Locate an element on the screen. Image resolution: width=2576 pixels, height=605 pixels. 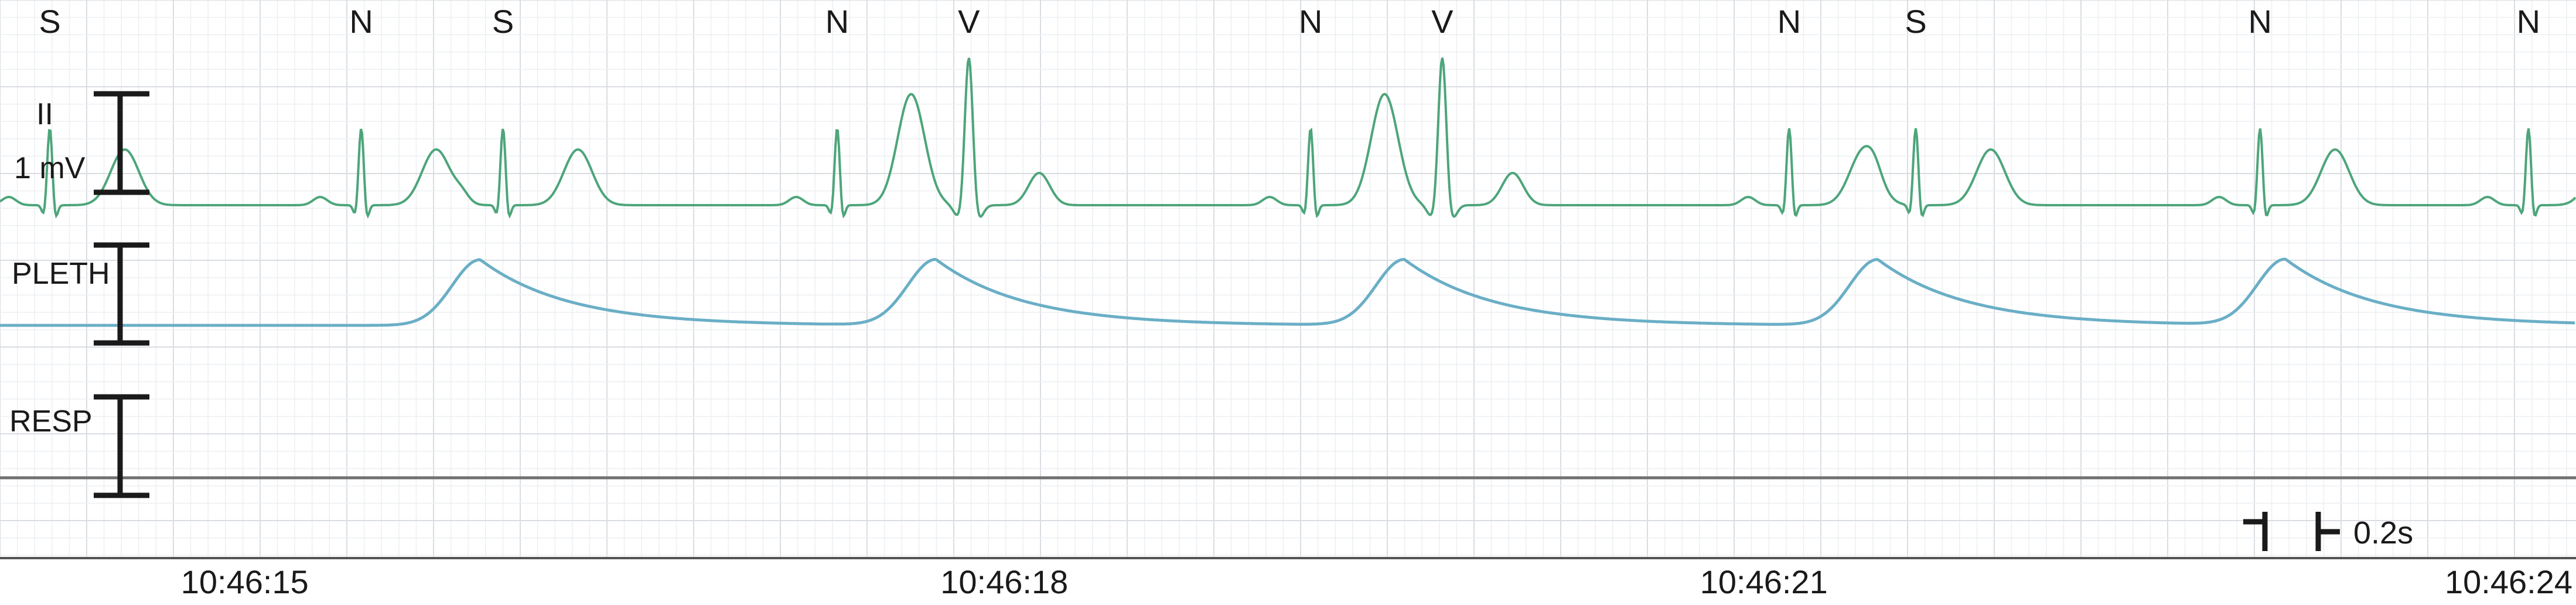
time-tick-label: 10:46:18 is located at coordinates (1004, 581).